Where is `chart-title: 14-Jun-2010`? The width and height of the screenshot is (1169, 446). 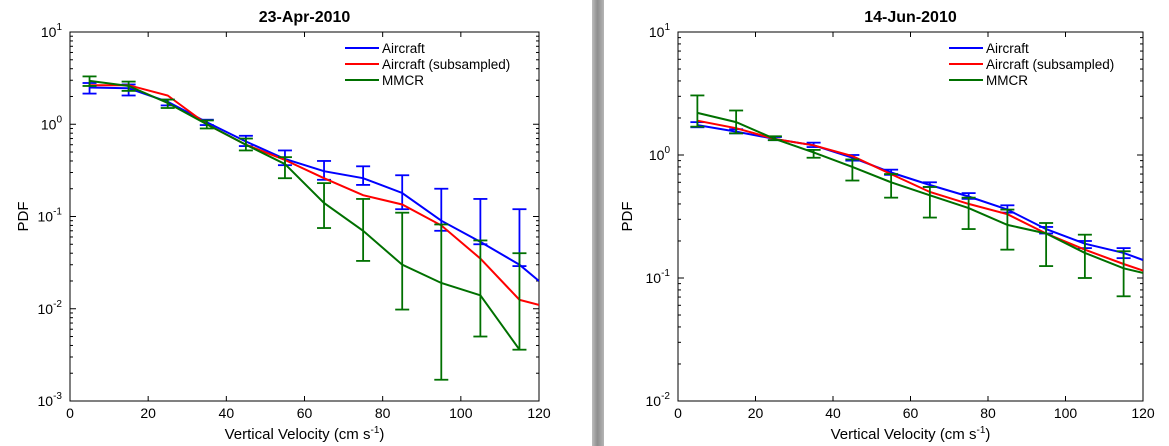 chart-title: 14-Jun-2010 is located at coordinates (910, 17).